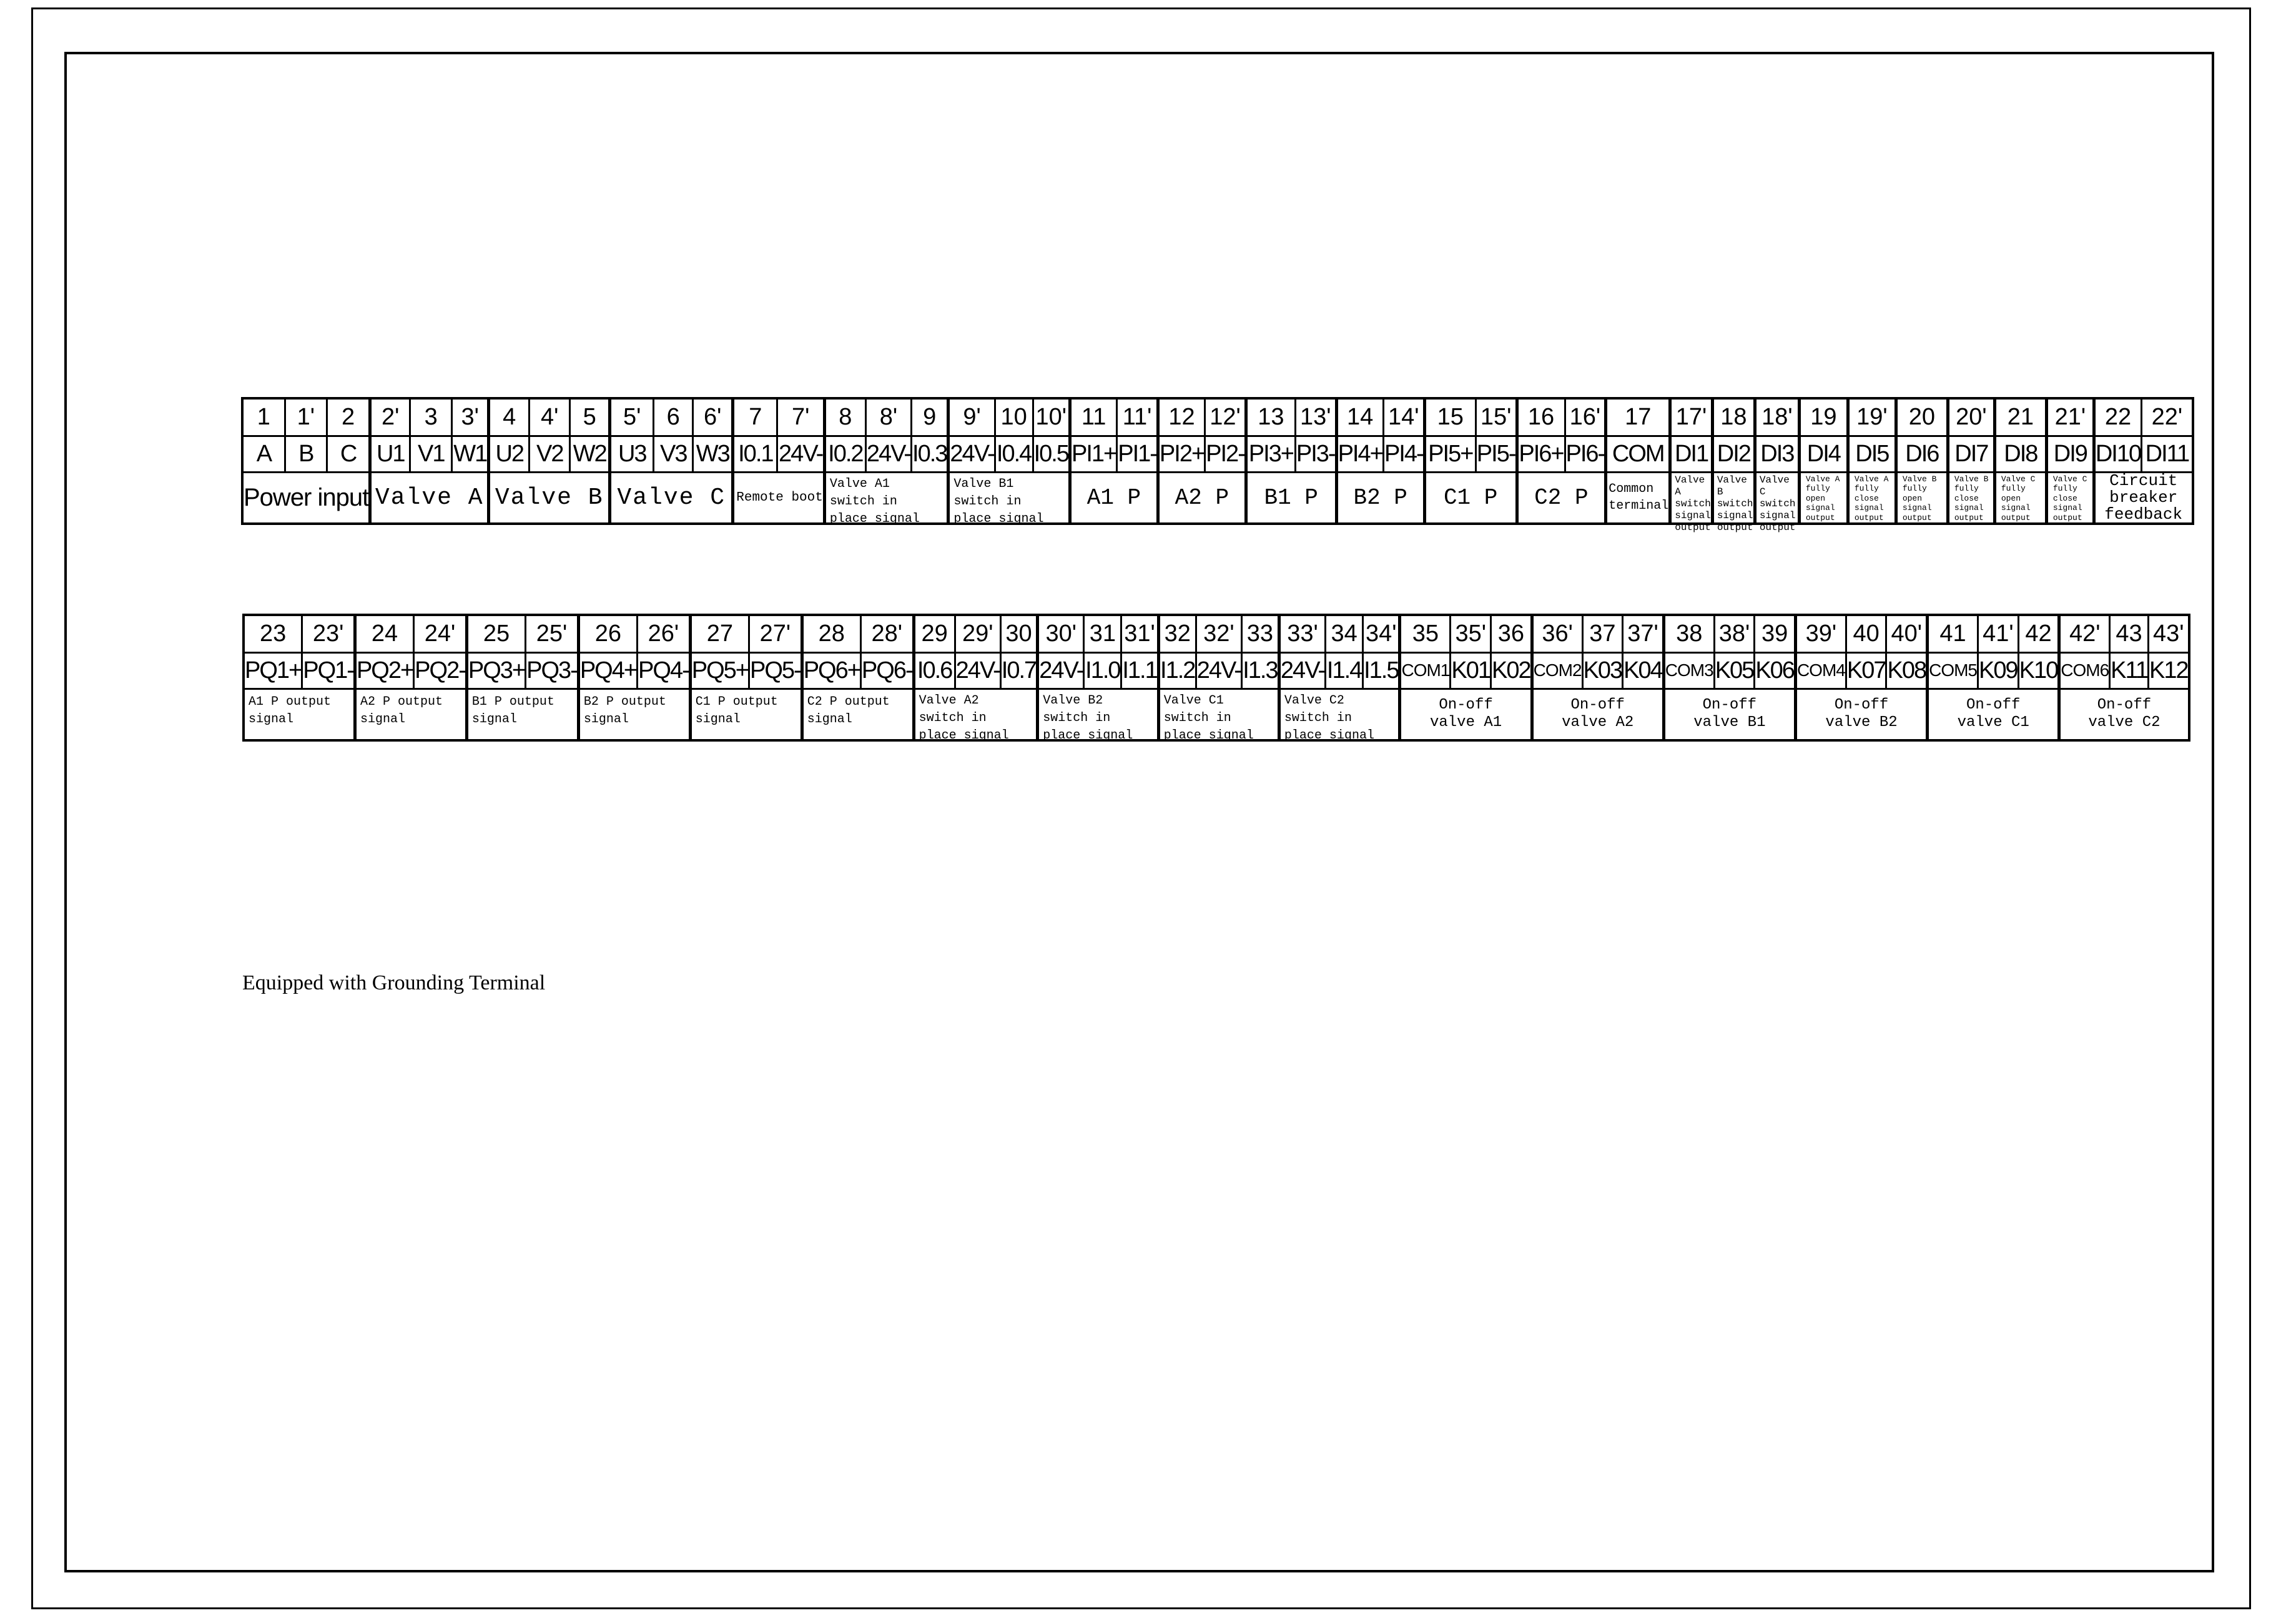  I want to click on terminal-group-cell: Valve B1 switch in place signal, so click(1009, 498).